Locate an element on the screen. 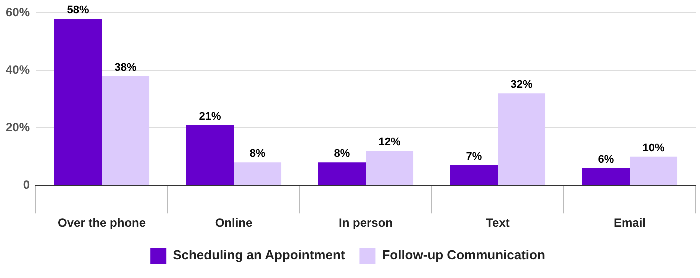  data-label: 32% is located at coordinates (521, 85).